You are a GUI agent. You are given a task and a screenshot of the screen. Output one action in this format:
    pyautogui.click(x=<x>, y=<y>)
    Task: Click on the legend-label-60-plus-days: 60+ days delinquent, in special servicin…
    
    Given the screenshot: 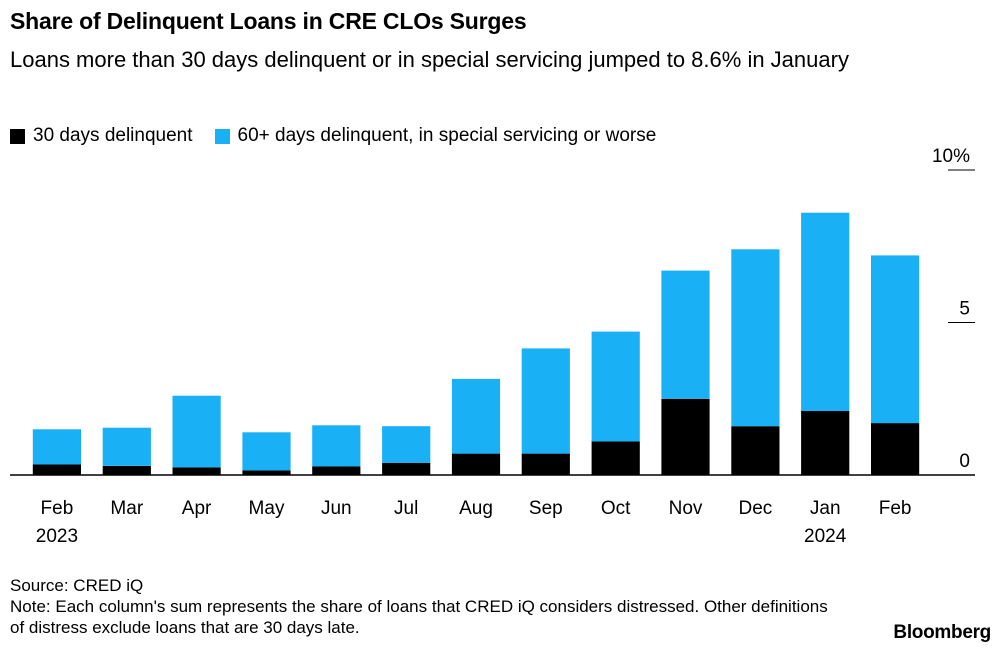 What is the action you would take?
    pyautogui.click(x=447, y=135)
    